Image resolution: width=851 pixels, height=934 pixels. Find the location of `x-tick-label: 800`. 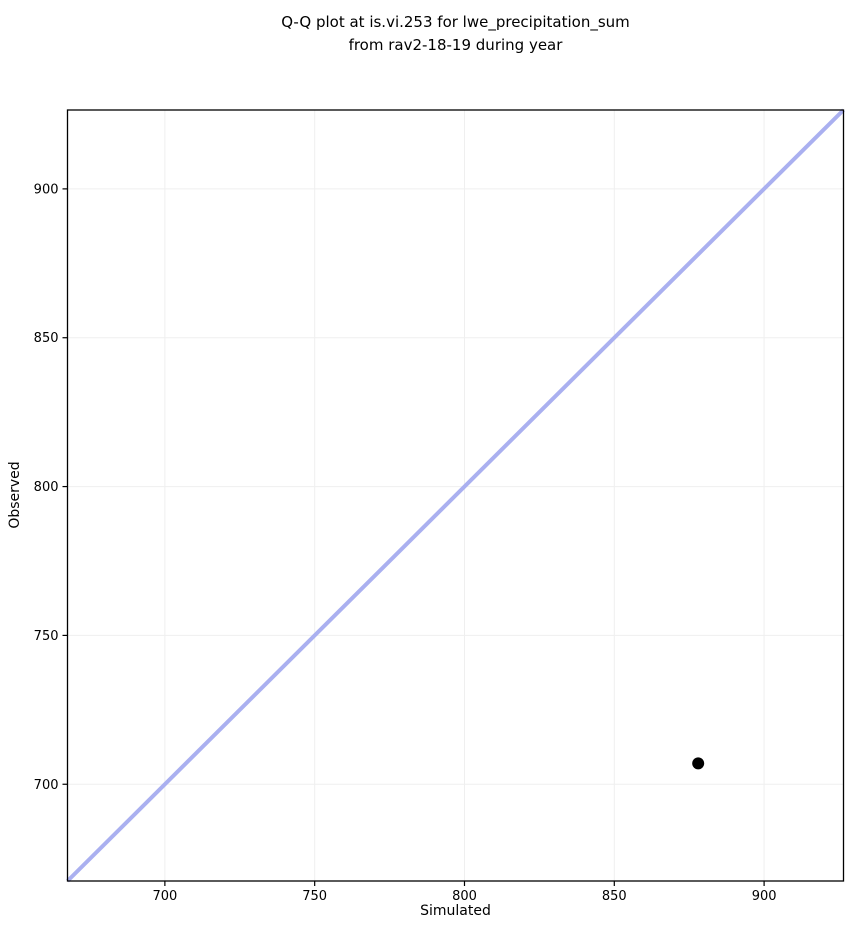

x-tick-label: 800 is located at coordinates (464, 896).